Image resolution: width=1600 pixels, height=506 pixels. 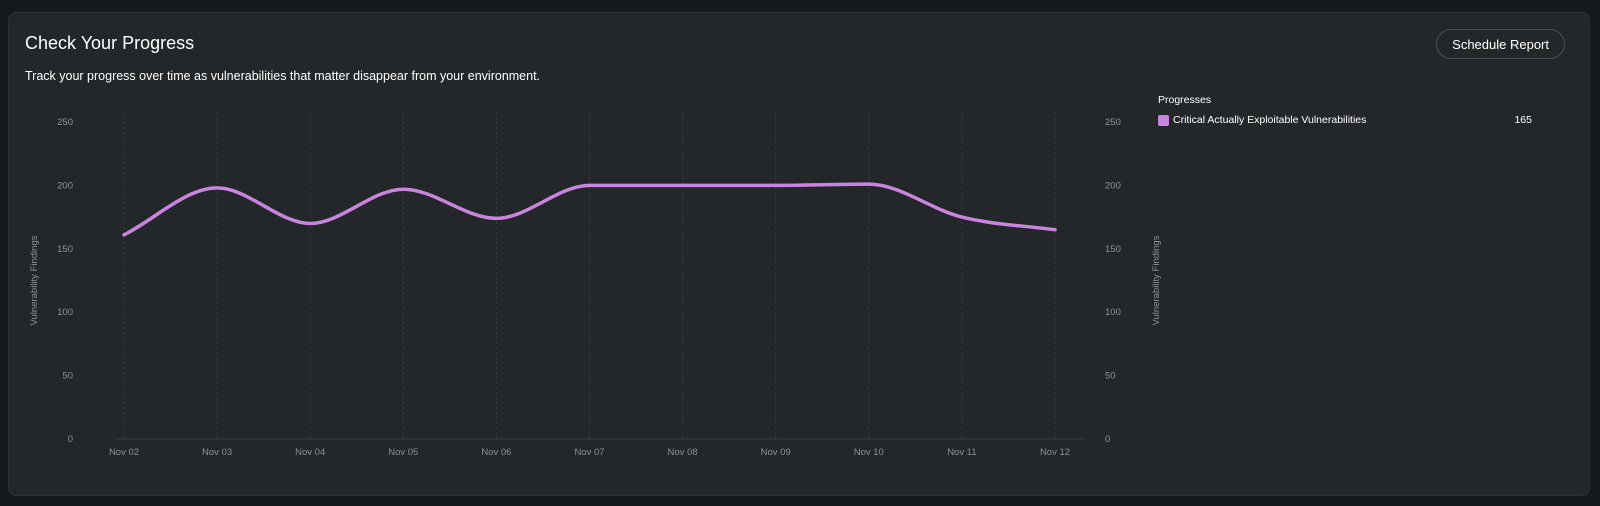 I want to click on card-title: Check Your Progress, so click(x=110, y=43).